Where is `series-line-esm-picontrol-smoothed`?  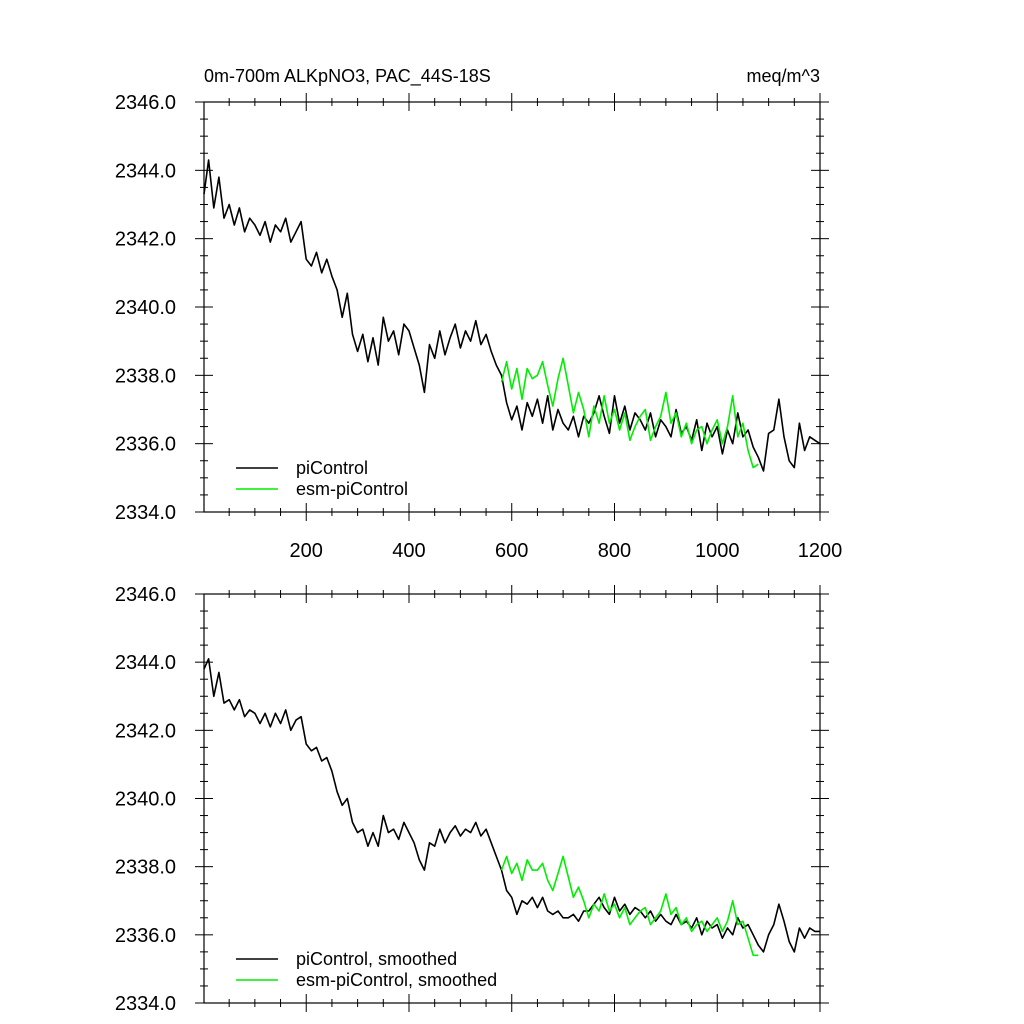
series-line-esm-picontrol-smoothed is located at coordinates (629, 906).